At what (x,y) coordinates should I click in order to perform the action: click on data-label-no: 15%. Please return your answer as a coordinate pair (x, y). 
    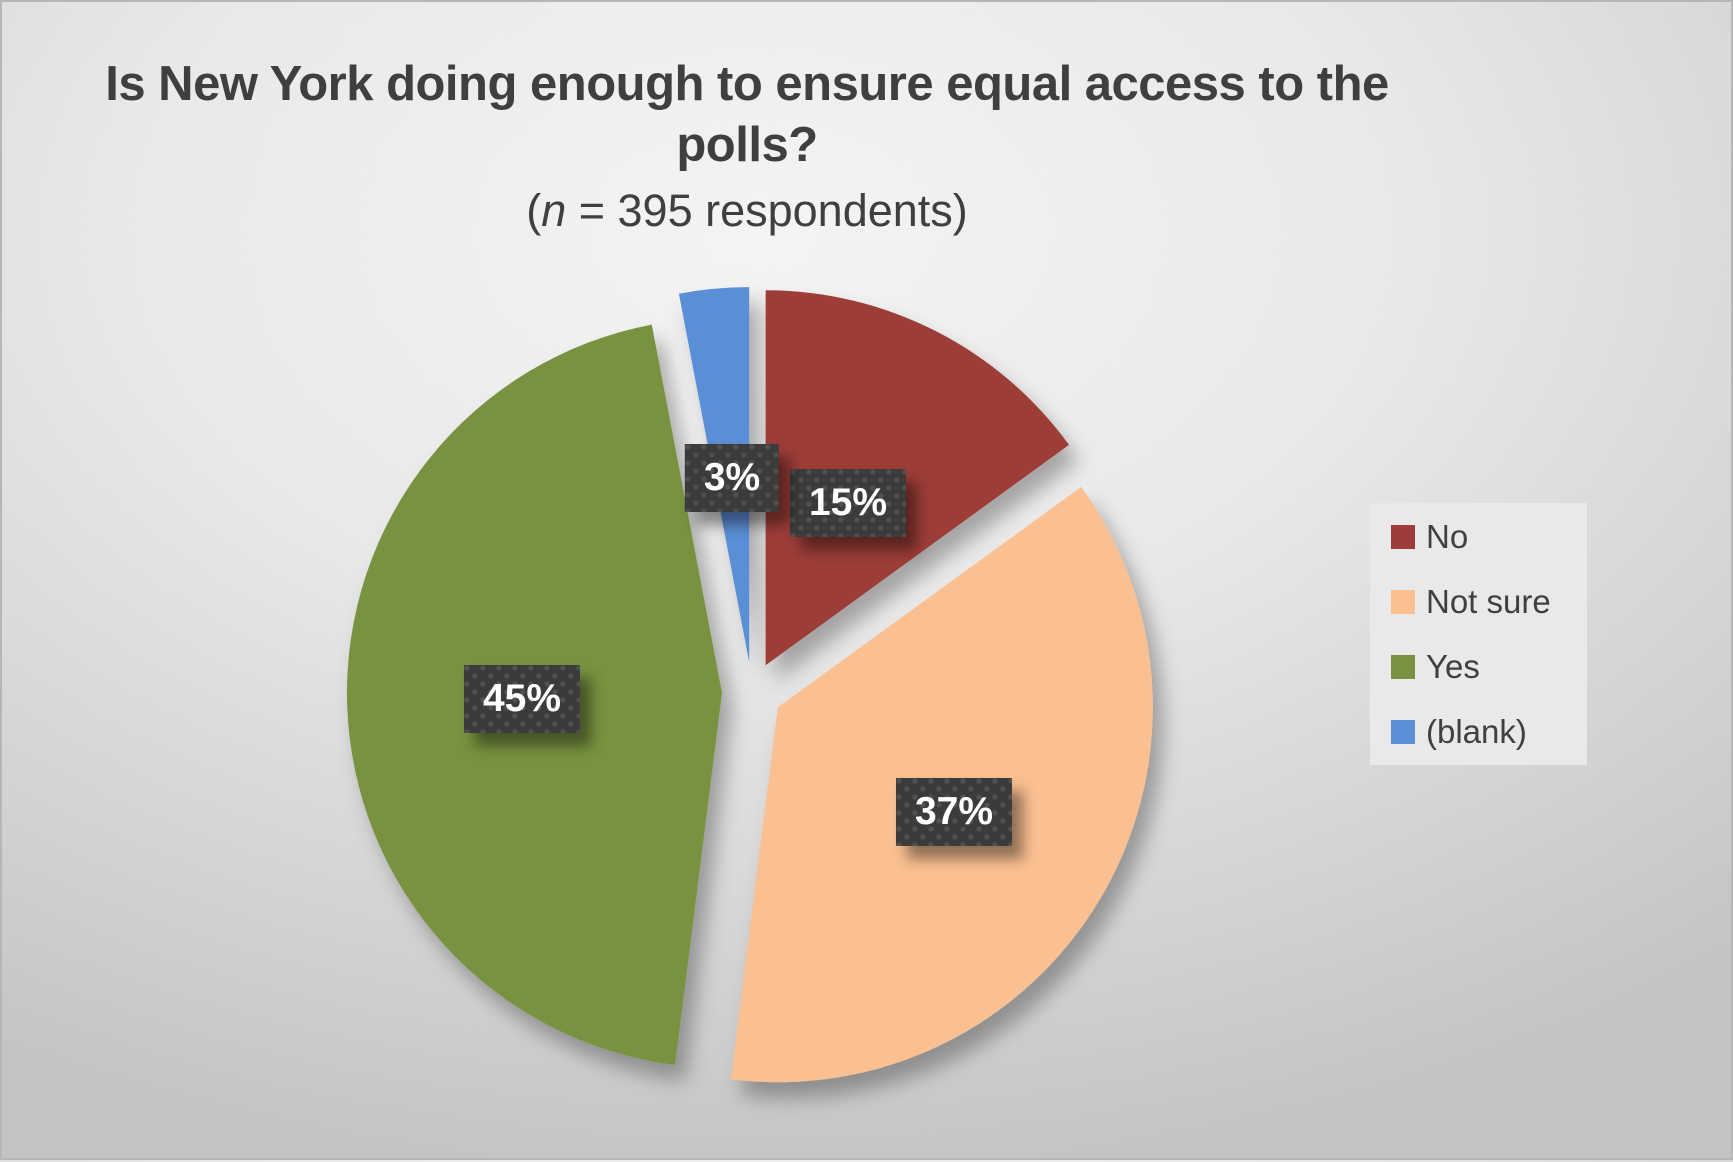
    Looking at the image, I should click on (848, 503).